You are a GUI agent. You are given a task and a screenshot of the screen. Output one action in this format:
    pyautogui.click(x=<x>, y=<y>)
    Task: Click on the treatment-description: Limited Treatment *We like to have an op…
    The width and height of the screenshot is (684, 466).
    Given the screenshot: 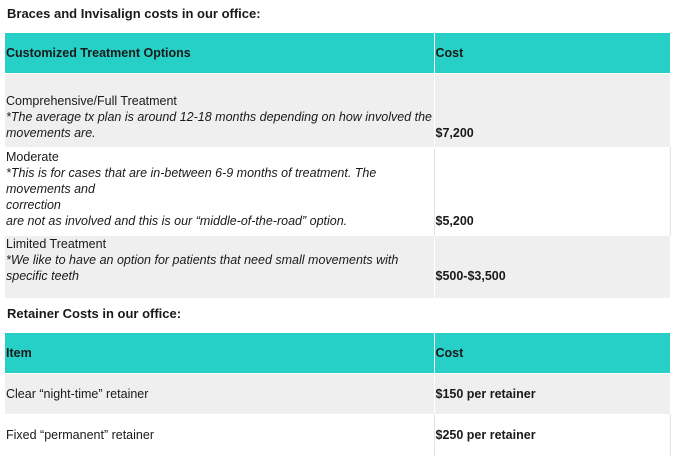 What is the action you would take?
    pyautogui.click(x=220, y=266)
    